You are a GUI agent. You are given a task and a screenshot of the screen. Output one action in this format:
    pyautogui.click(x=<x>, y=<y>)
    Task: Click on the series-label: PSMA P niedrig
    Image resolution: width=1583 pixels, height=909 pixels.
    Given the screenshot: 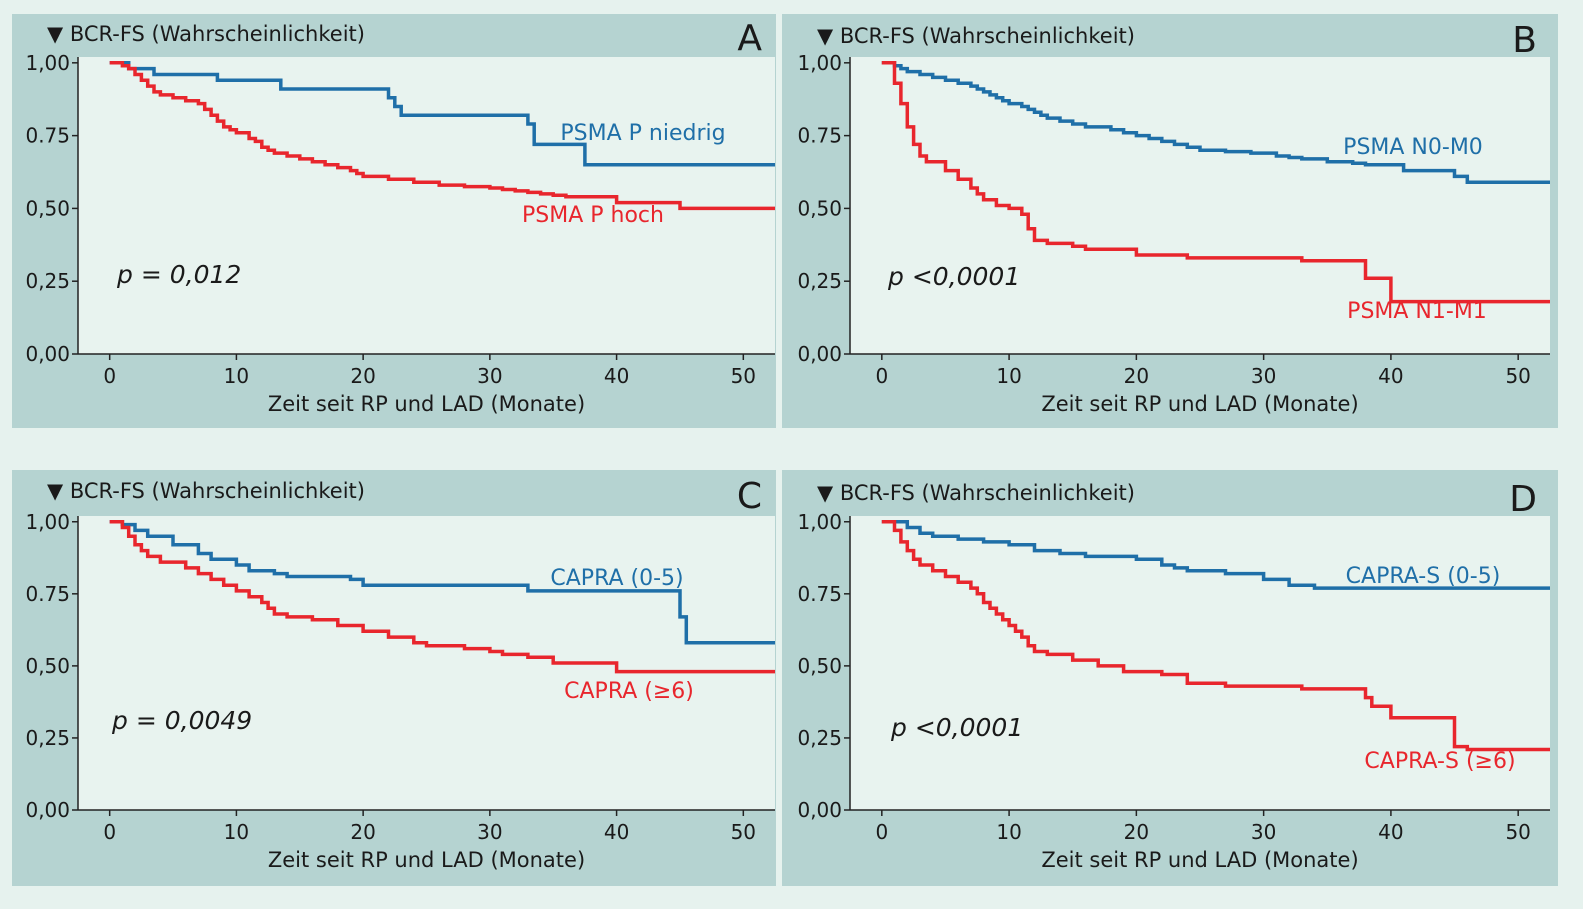 What is the action you would take?
    pyautogui.click(x=642, y=133)
    